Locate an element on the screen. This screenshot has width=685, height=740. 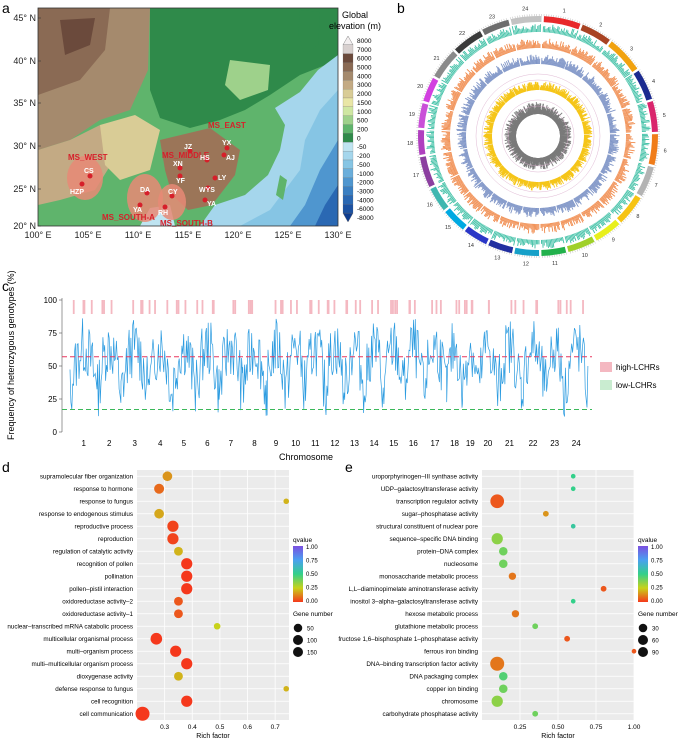
gene-number-legend-label: 100 is located at coordinates (312, 642).